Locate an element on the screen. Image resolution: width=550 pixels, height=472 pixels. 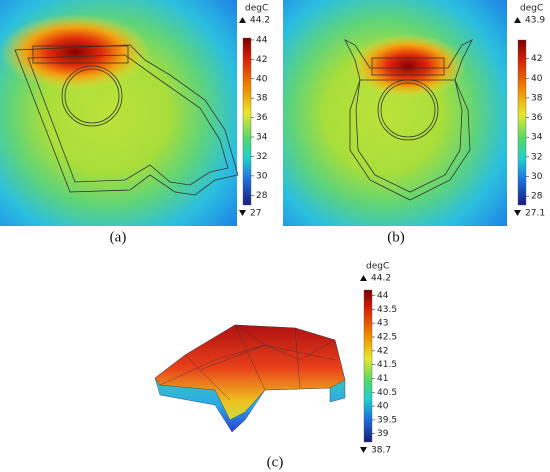
colorbar-max: 43.9 is located at coordinates (535, 21).